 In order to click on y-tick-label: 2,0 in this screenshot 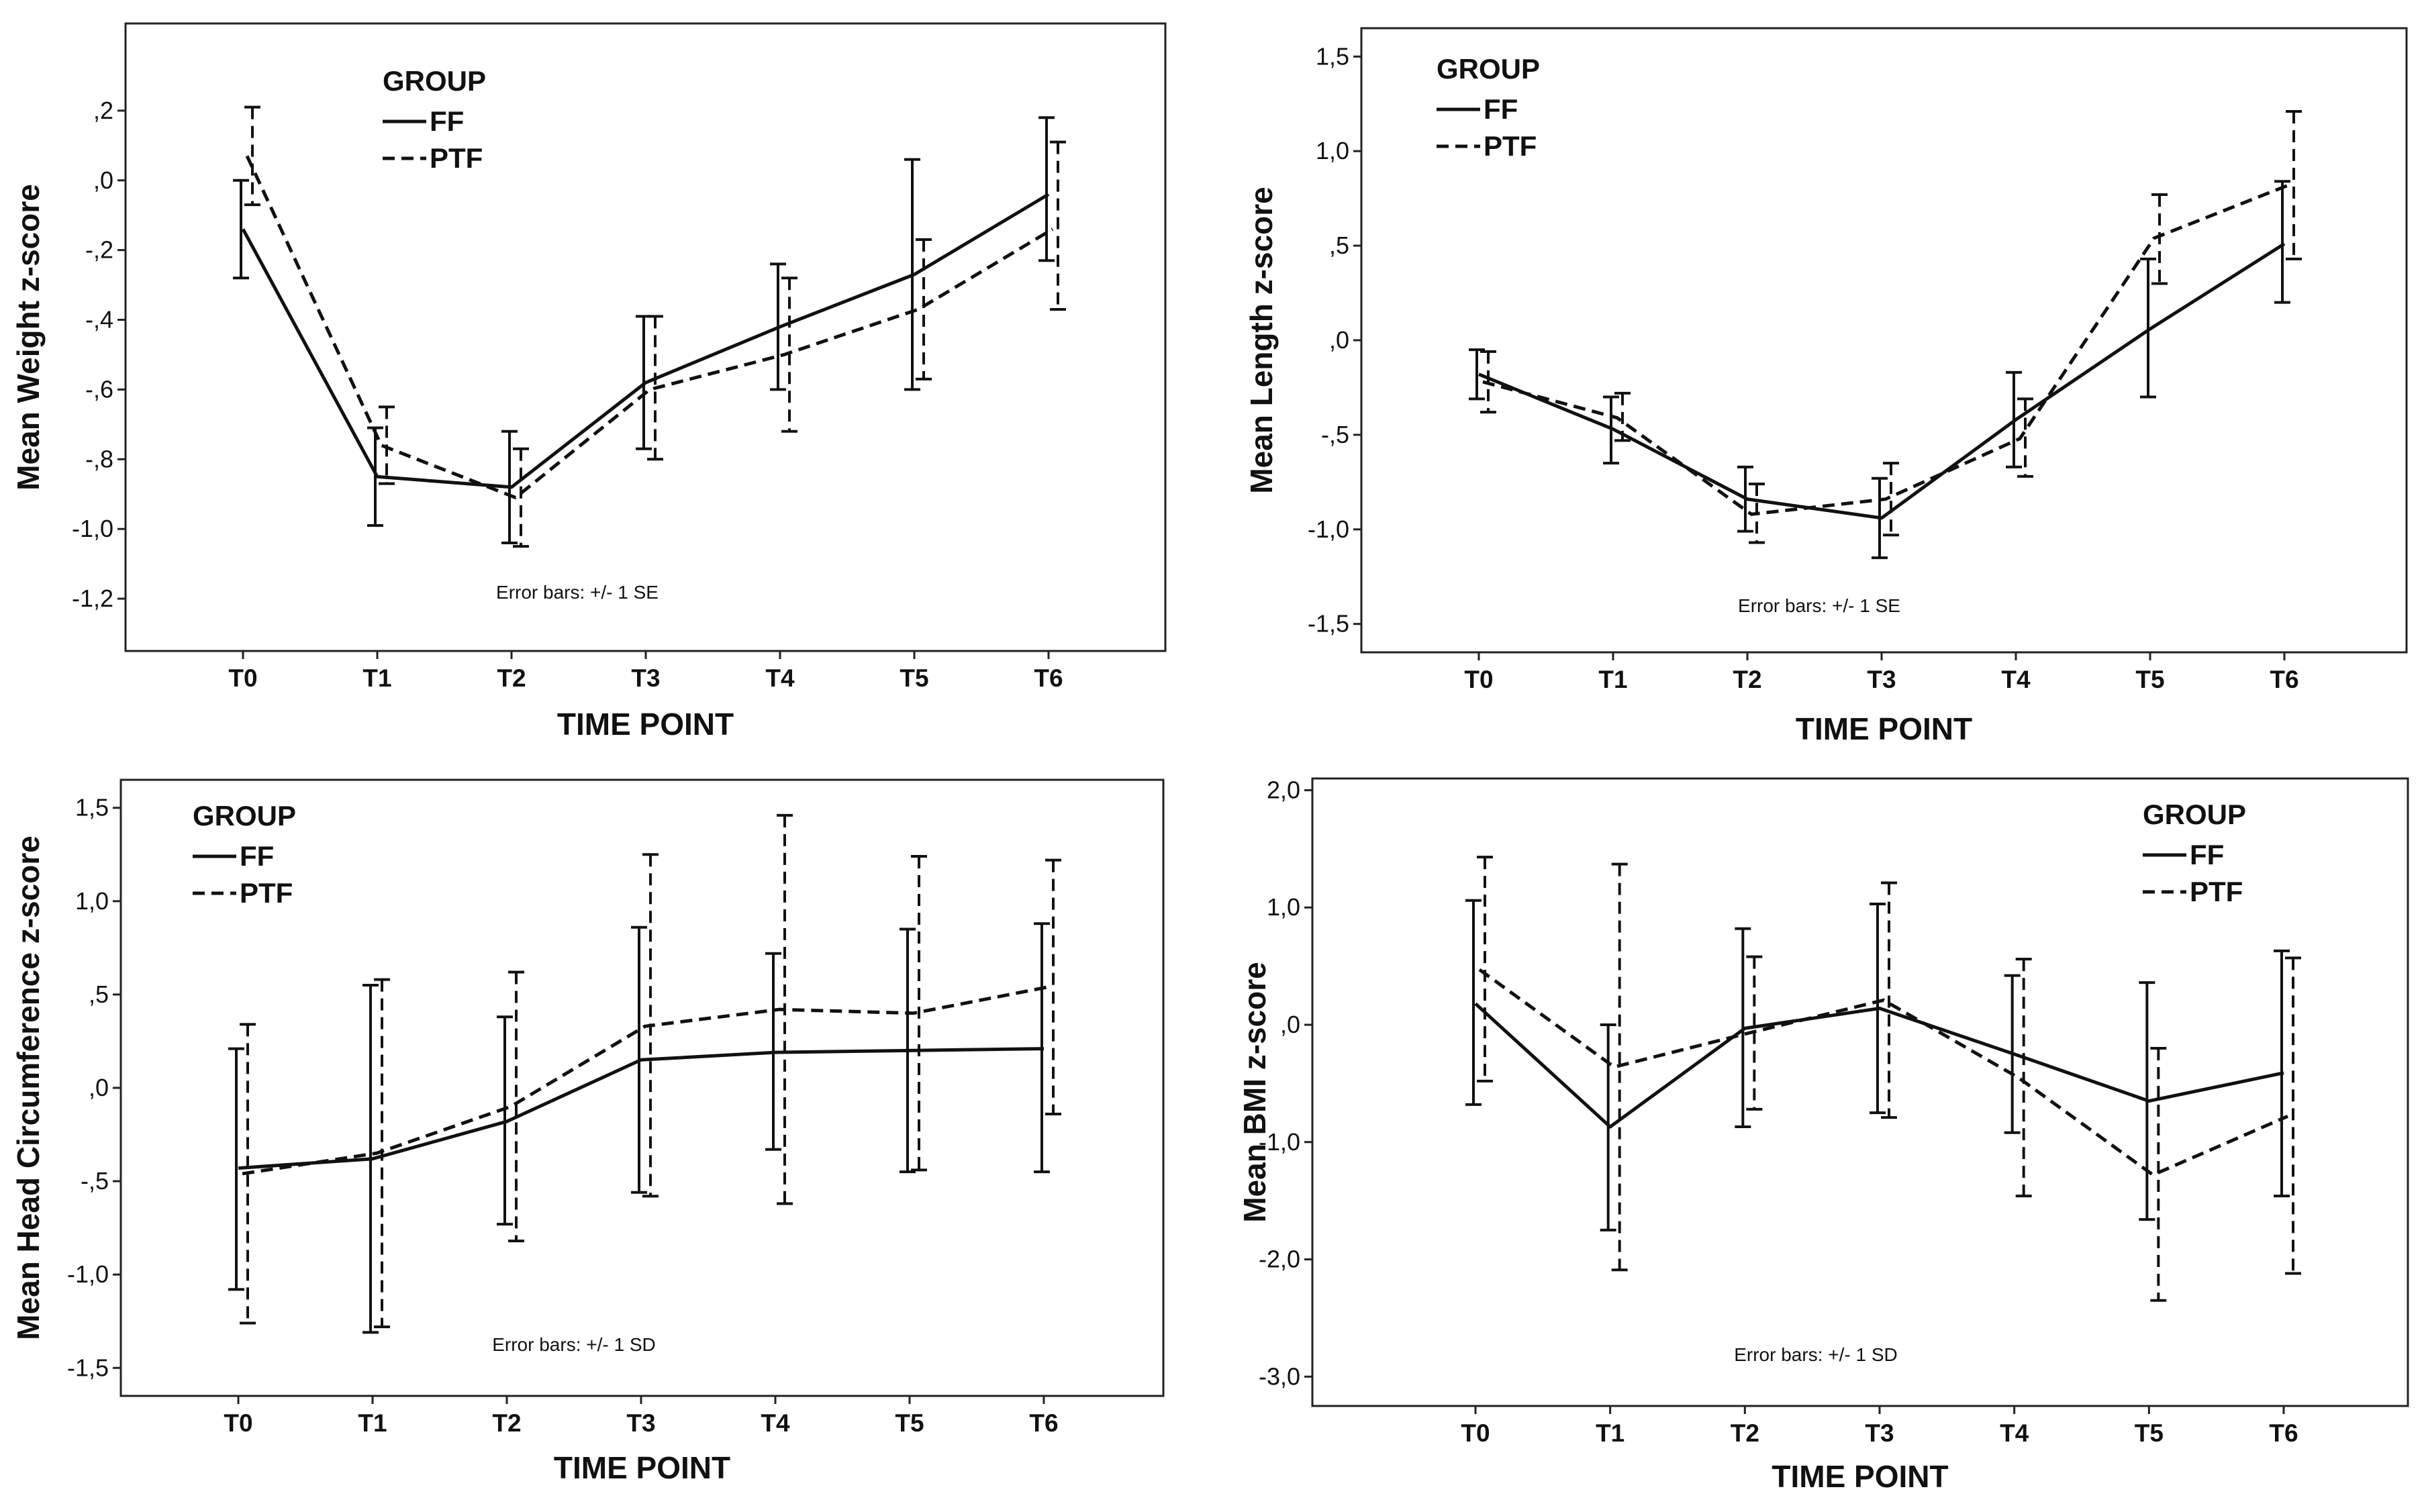, I will do `click(1283, 789)`.